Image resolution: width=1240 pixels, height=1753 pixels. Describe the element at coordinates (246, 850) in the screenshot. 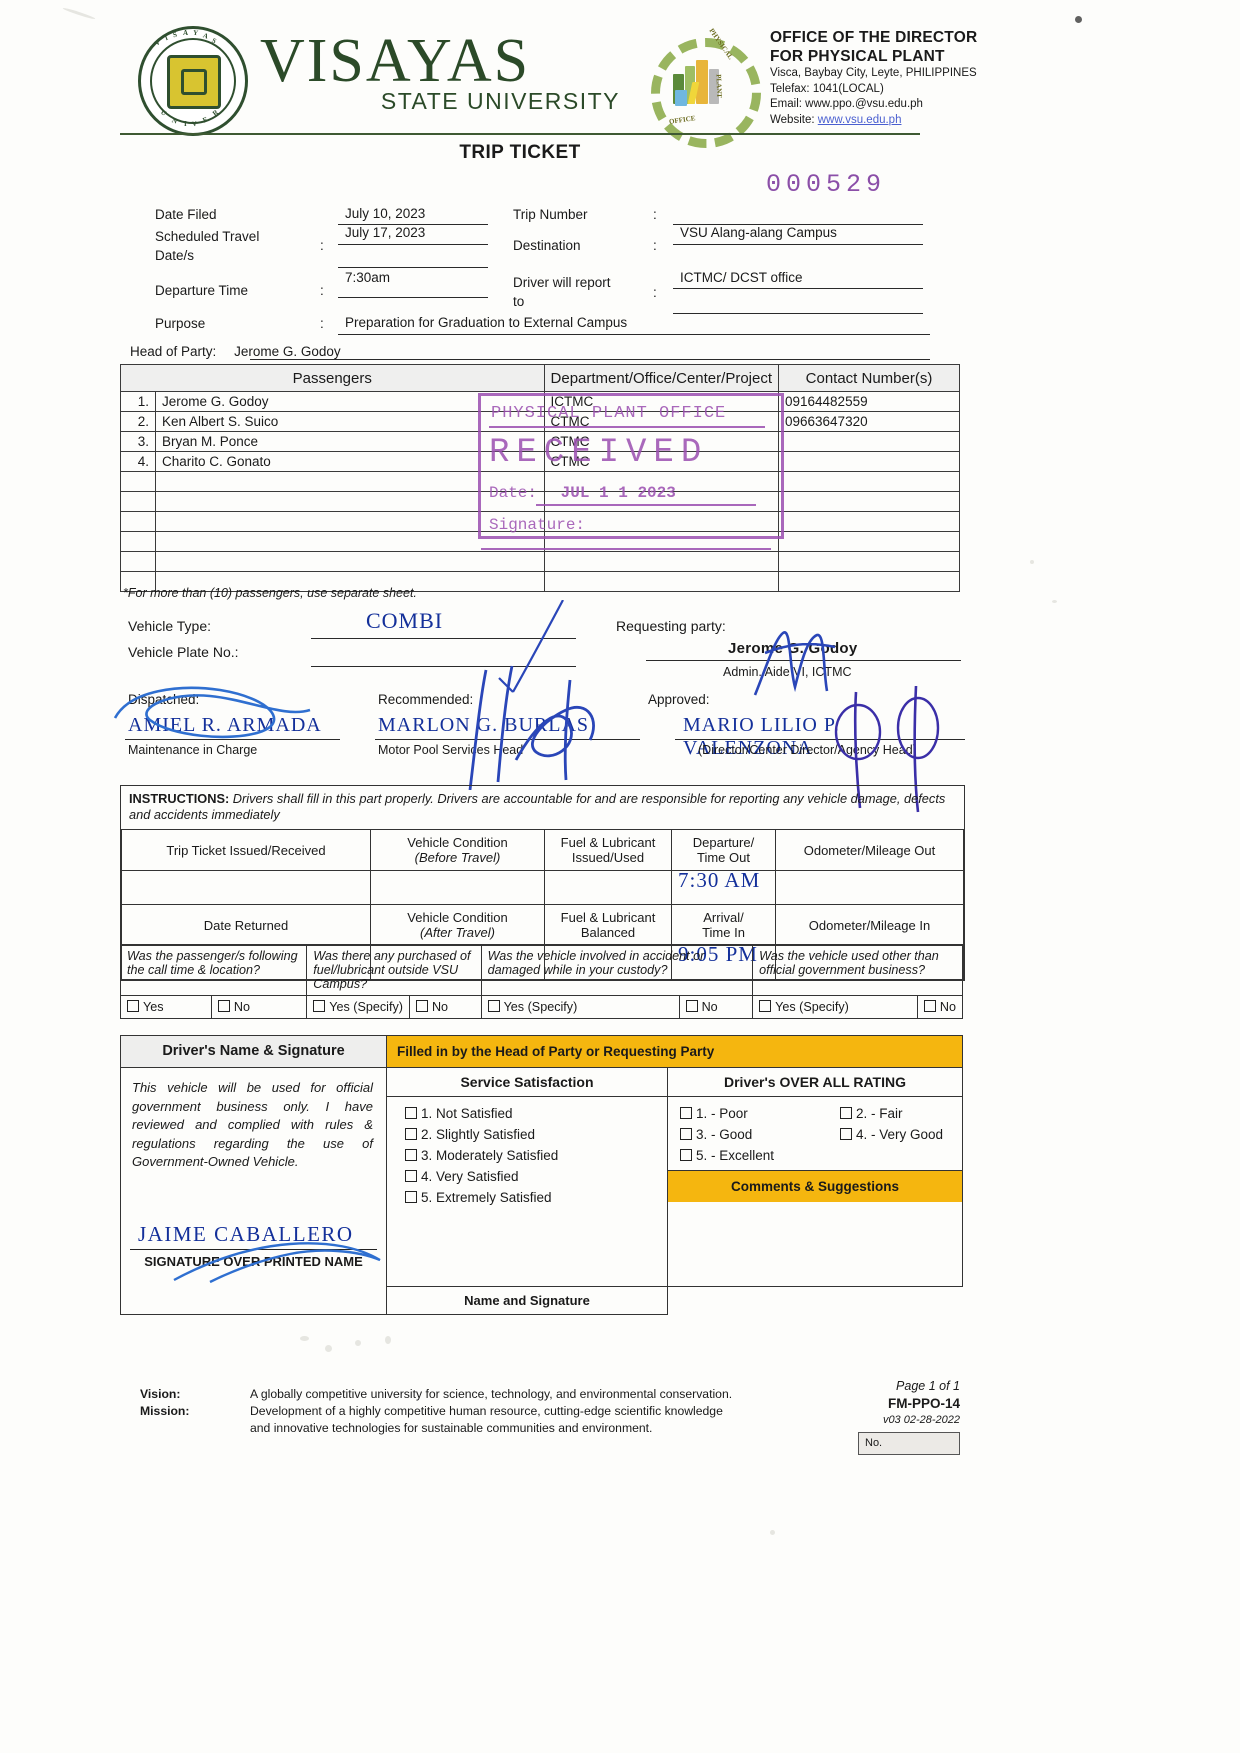

I see `cell-trip-issued: Trip Ticket Issued/Received` at that location.